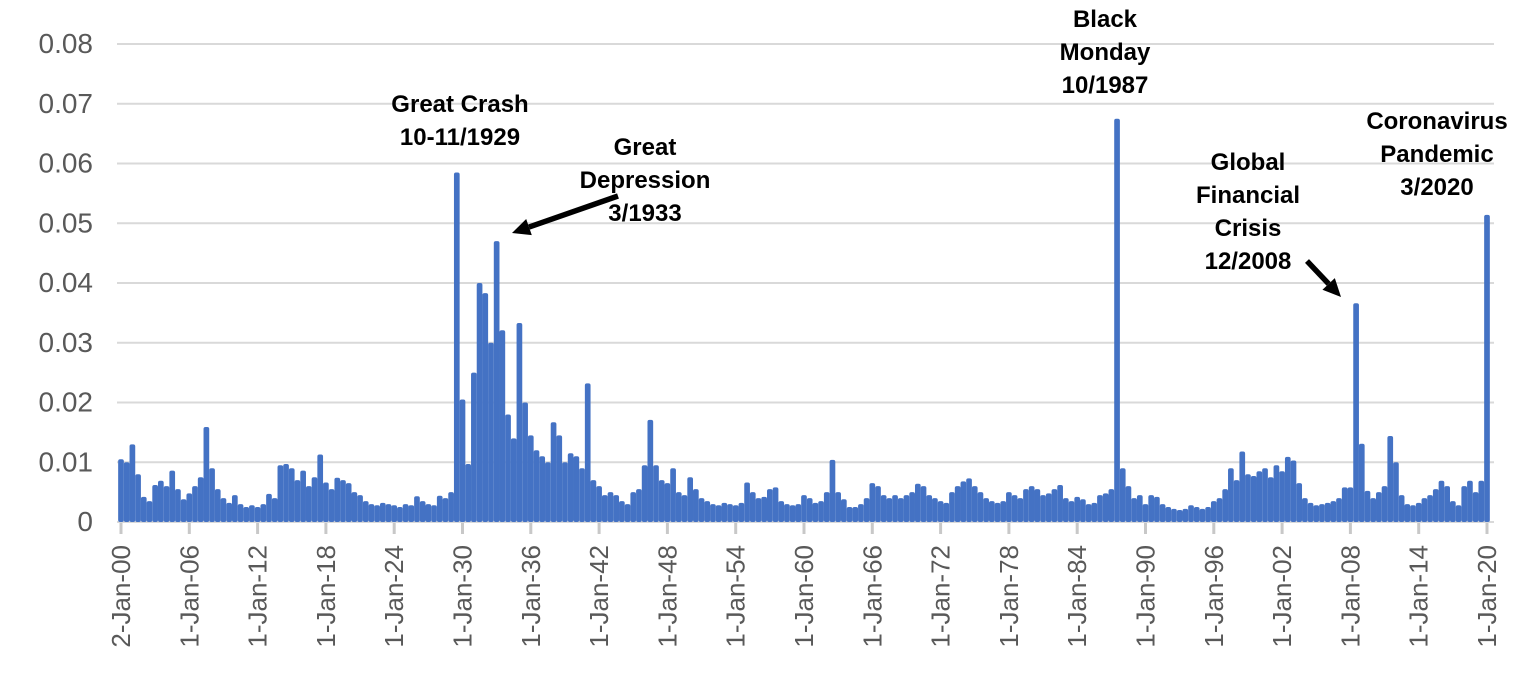 The width and height of the screenshot is (1528, 676). I want to click on annotation-line: Crisis, so click(1248, 228).